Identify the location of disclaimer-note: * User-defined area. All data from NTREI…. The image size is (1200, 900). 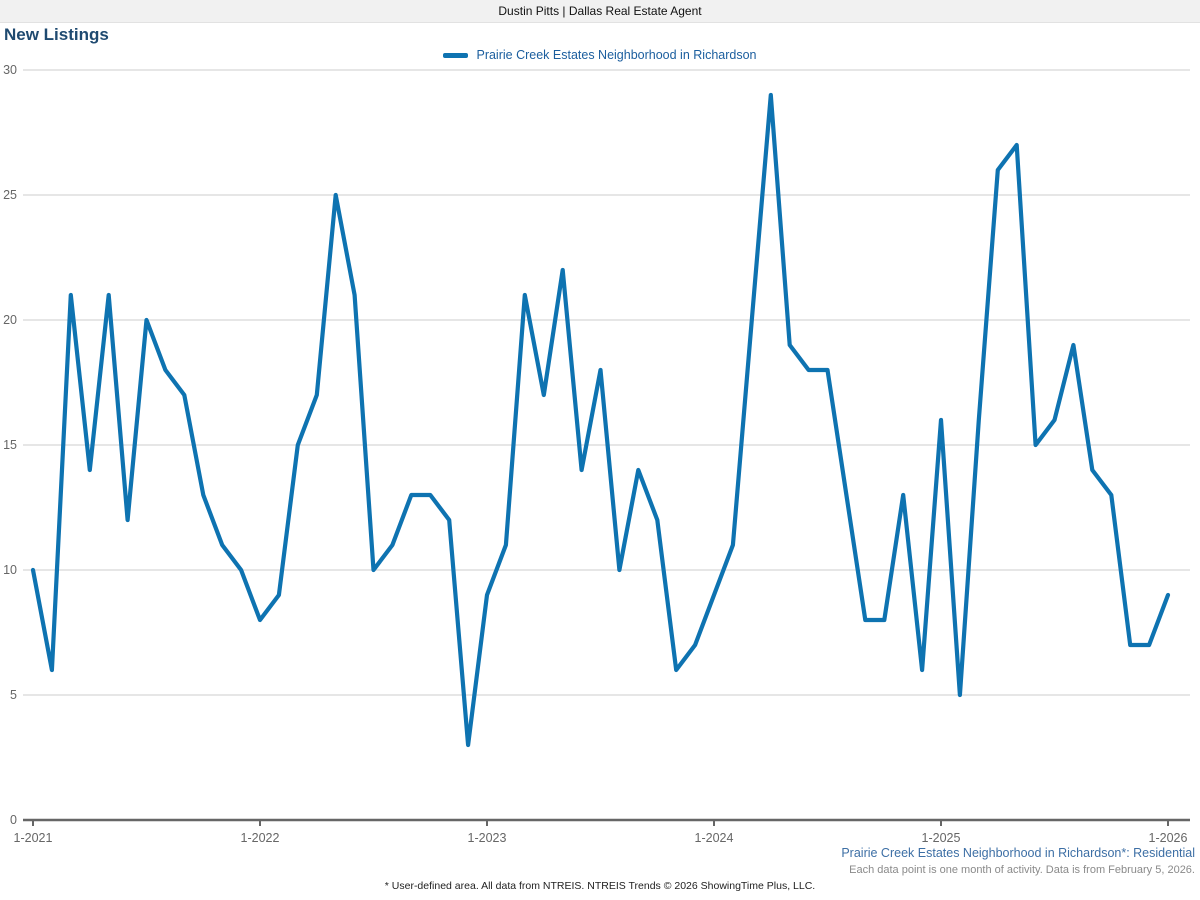
(600, 886).